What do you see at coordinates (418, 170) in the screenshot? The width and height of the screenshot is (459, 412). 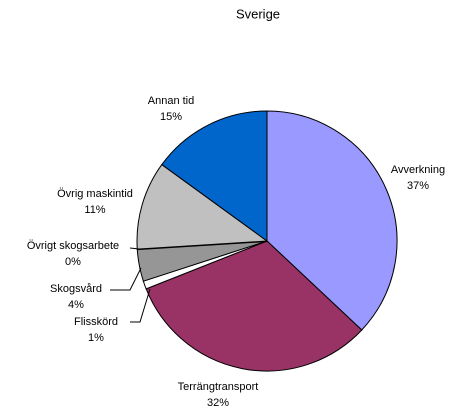 I see `slice-label: Avverkning` at bounding box center [418, 170].